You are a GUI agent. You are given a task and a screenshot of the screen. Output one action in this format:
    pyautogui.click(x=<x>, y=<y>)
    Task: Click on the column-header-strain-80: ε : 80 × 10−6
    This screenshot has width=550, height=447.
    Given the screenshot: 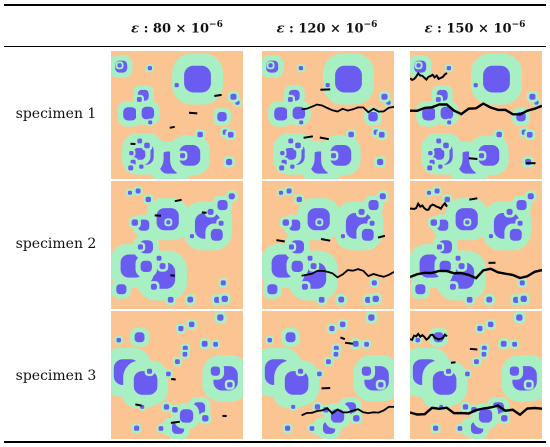 What is the action you would take?
    pyautogui.click(x=177, y=28)
    